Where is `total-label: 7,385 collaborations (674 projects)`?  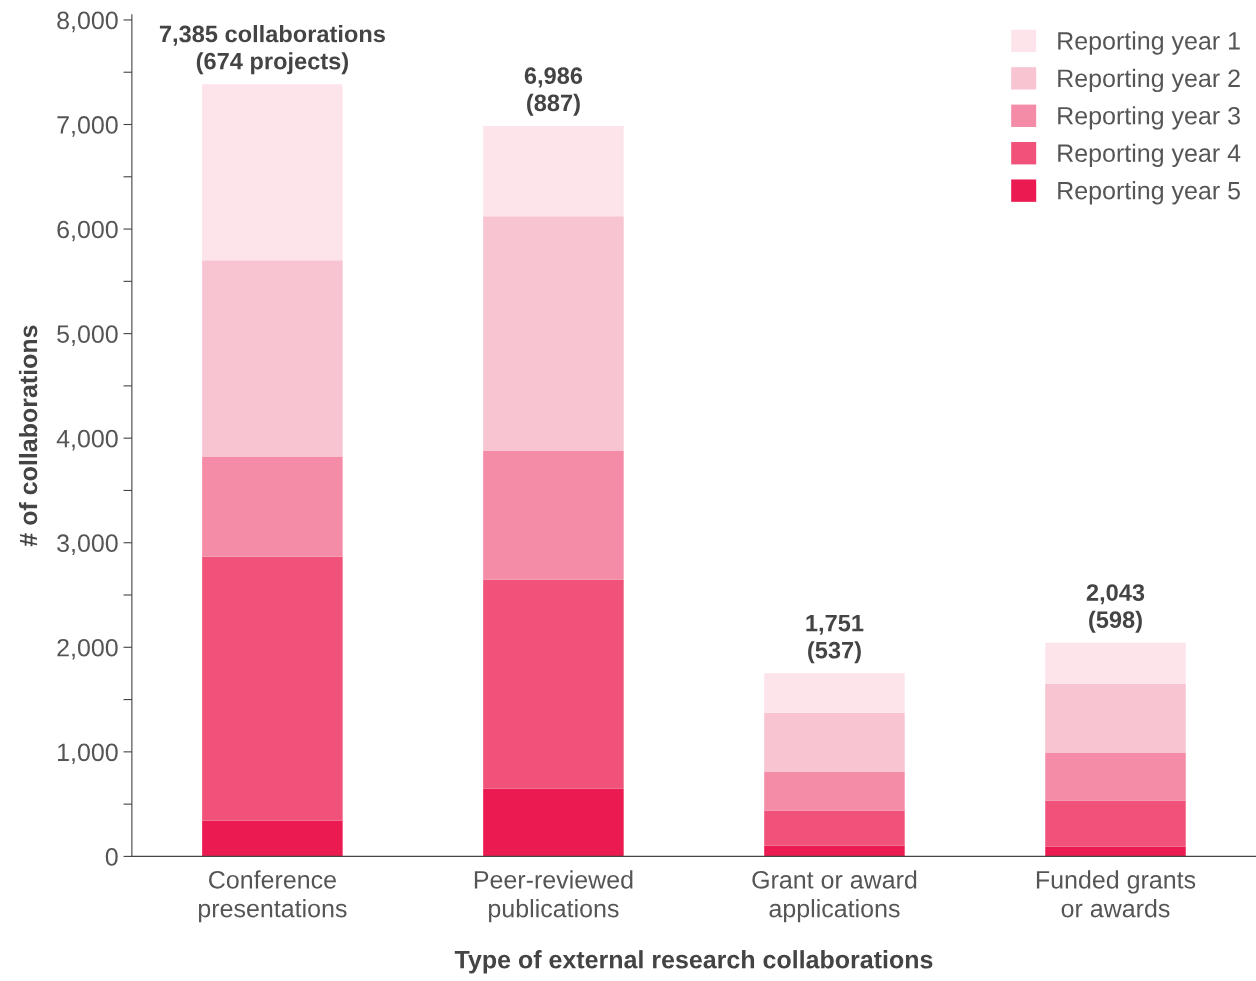
total-label: 7,385 collaborations (674 projects) is located at coordinates (272, 49).